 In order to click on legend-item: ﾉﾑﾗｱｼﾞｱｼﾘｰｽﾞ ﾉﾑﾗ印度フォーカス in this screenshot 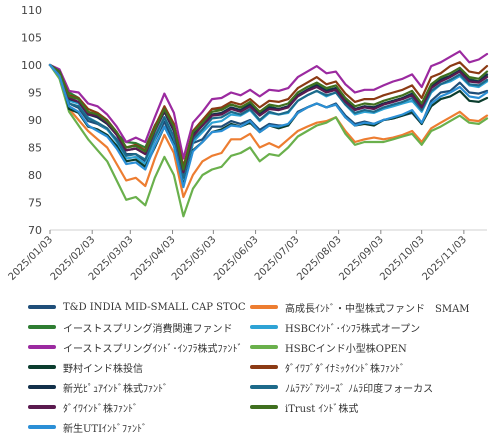, I will do `click(341, 387)`.